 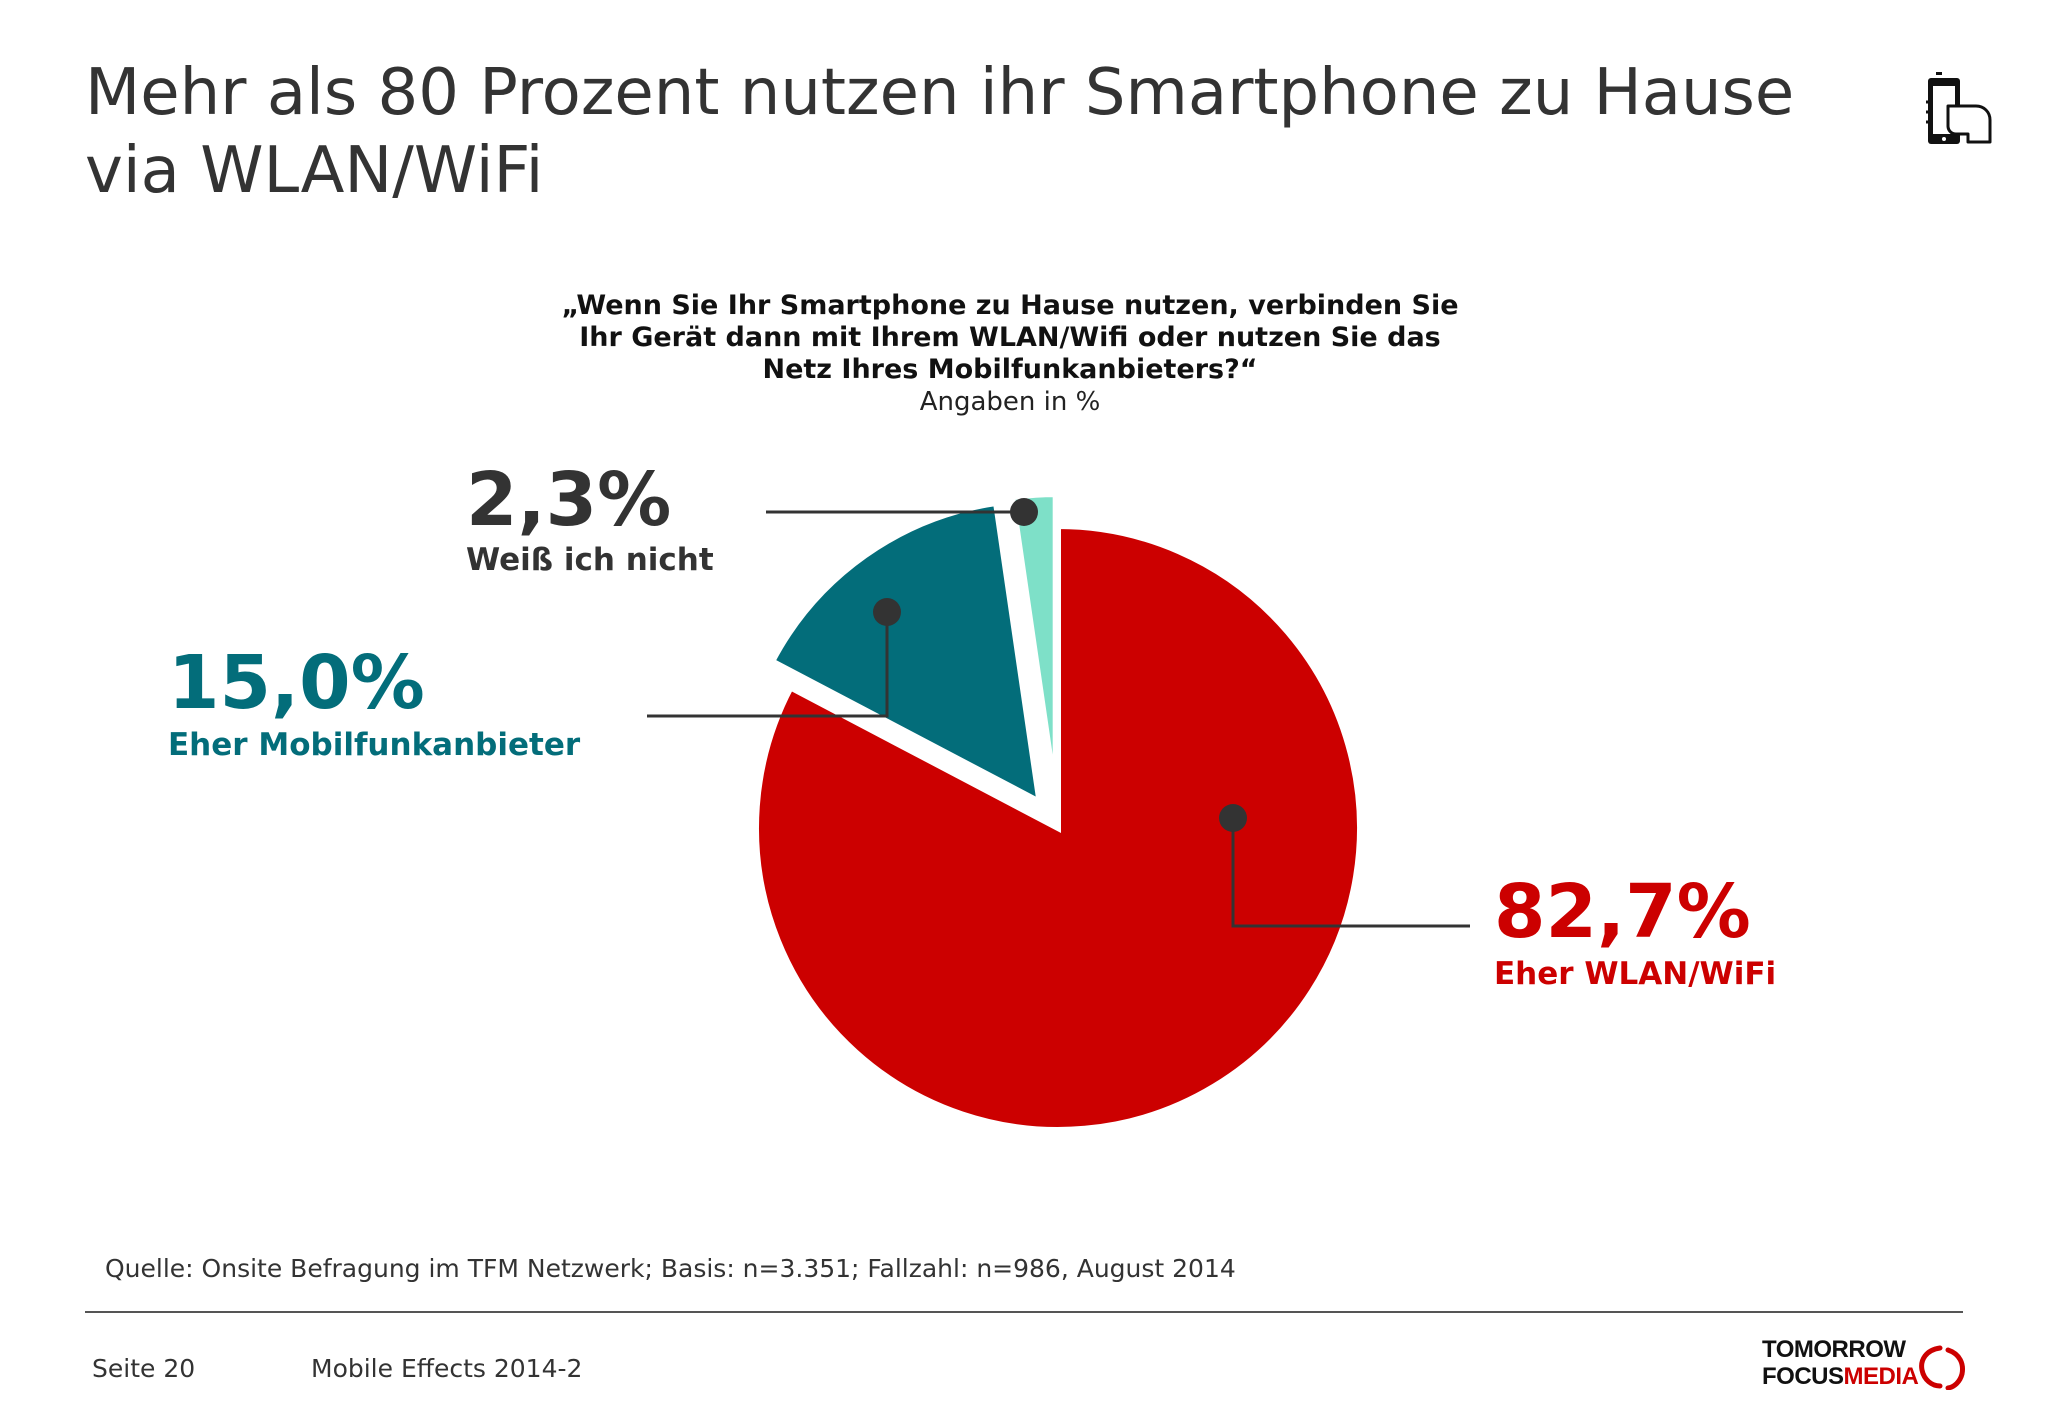 I want to click on category-label-wlan: Eher WLAN/WiFi, so click(x=1635, y=974).